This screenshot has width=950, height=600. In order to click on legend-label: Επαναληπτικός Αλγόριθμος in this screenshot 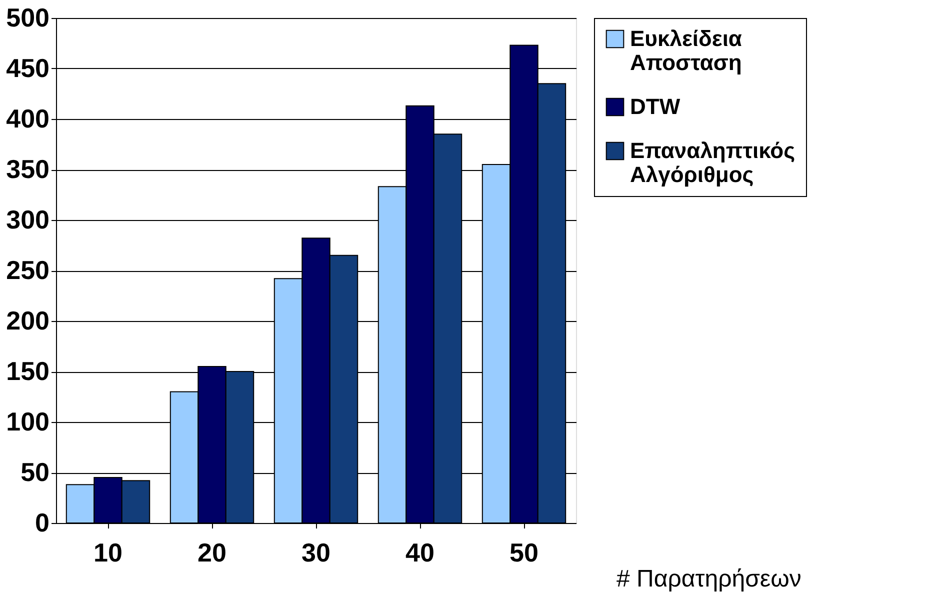, I will do `click(713, 162)`.